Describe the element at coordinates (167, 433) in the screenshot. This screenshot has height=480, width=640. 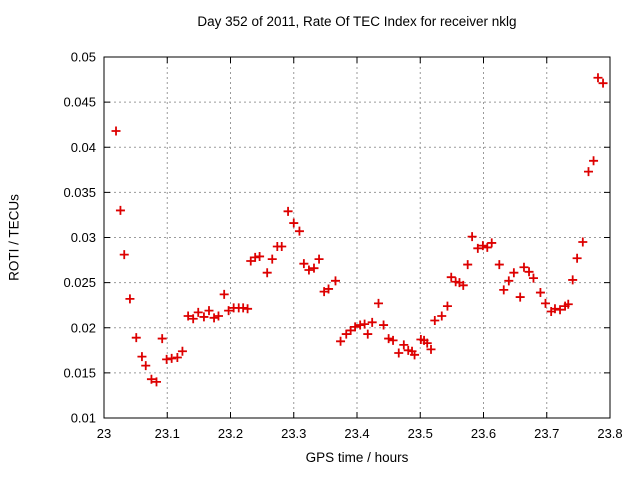
I see `x-tick-label: 23.1` at that location.